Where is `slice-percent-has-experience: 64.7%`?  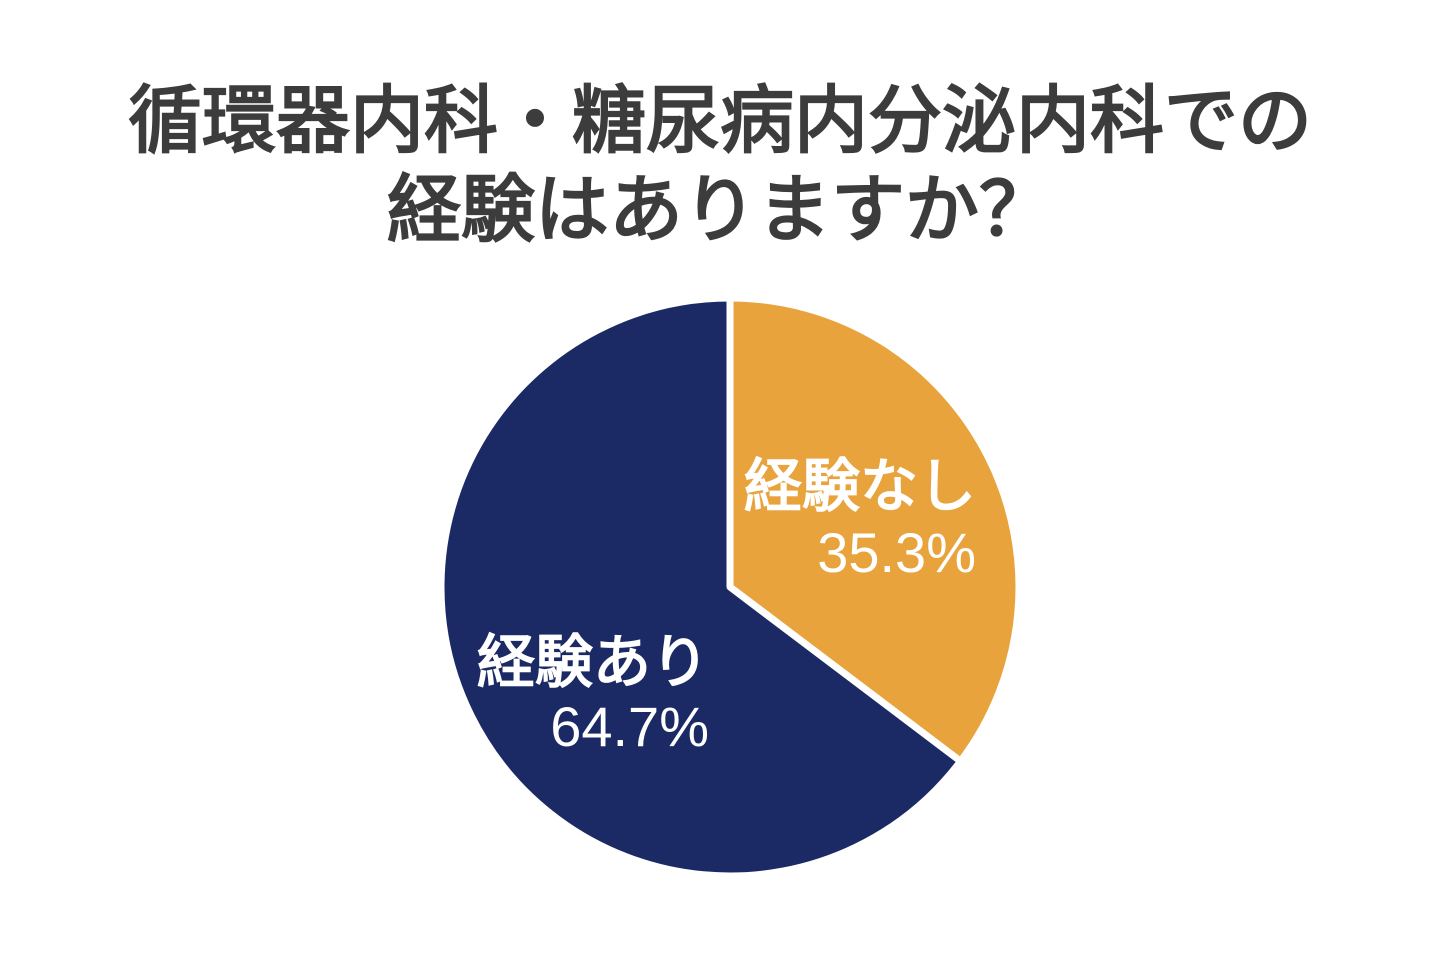 slice-percent-has-experience: 64.7% is located at coordinates (629, 726).